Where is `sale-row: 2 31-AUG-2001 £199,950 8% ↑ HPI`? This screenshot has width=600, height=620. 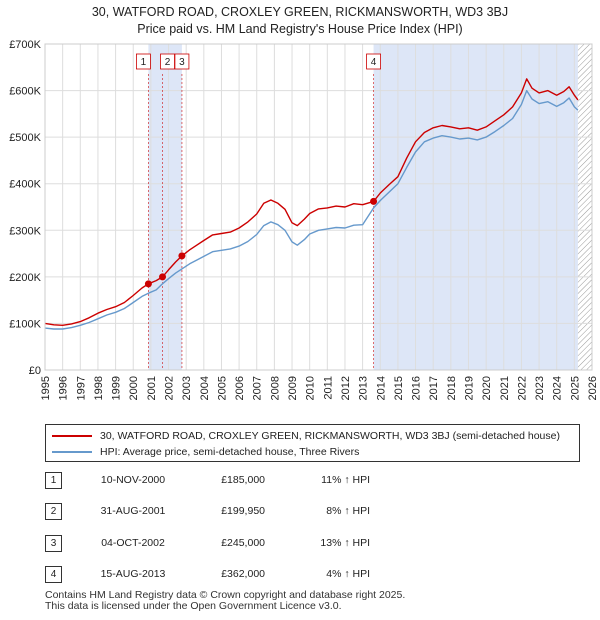
sale-row: 2 31-AUG-2001 £199,950 8% ↑ HPI is located at coordinates (215, 513).